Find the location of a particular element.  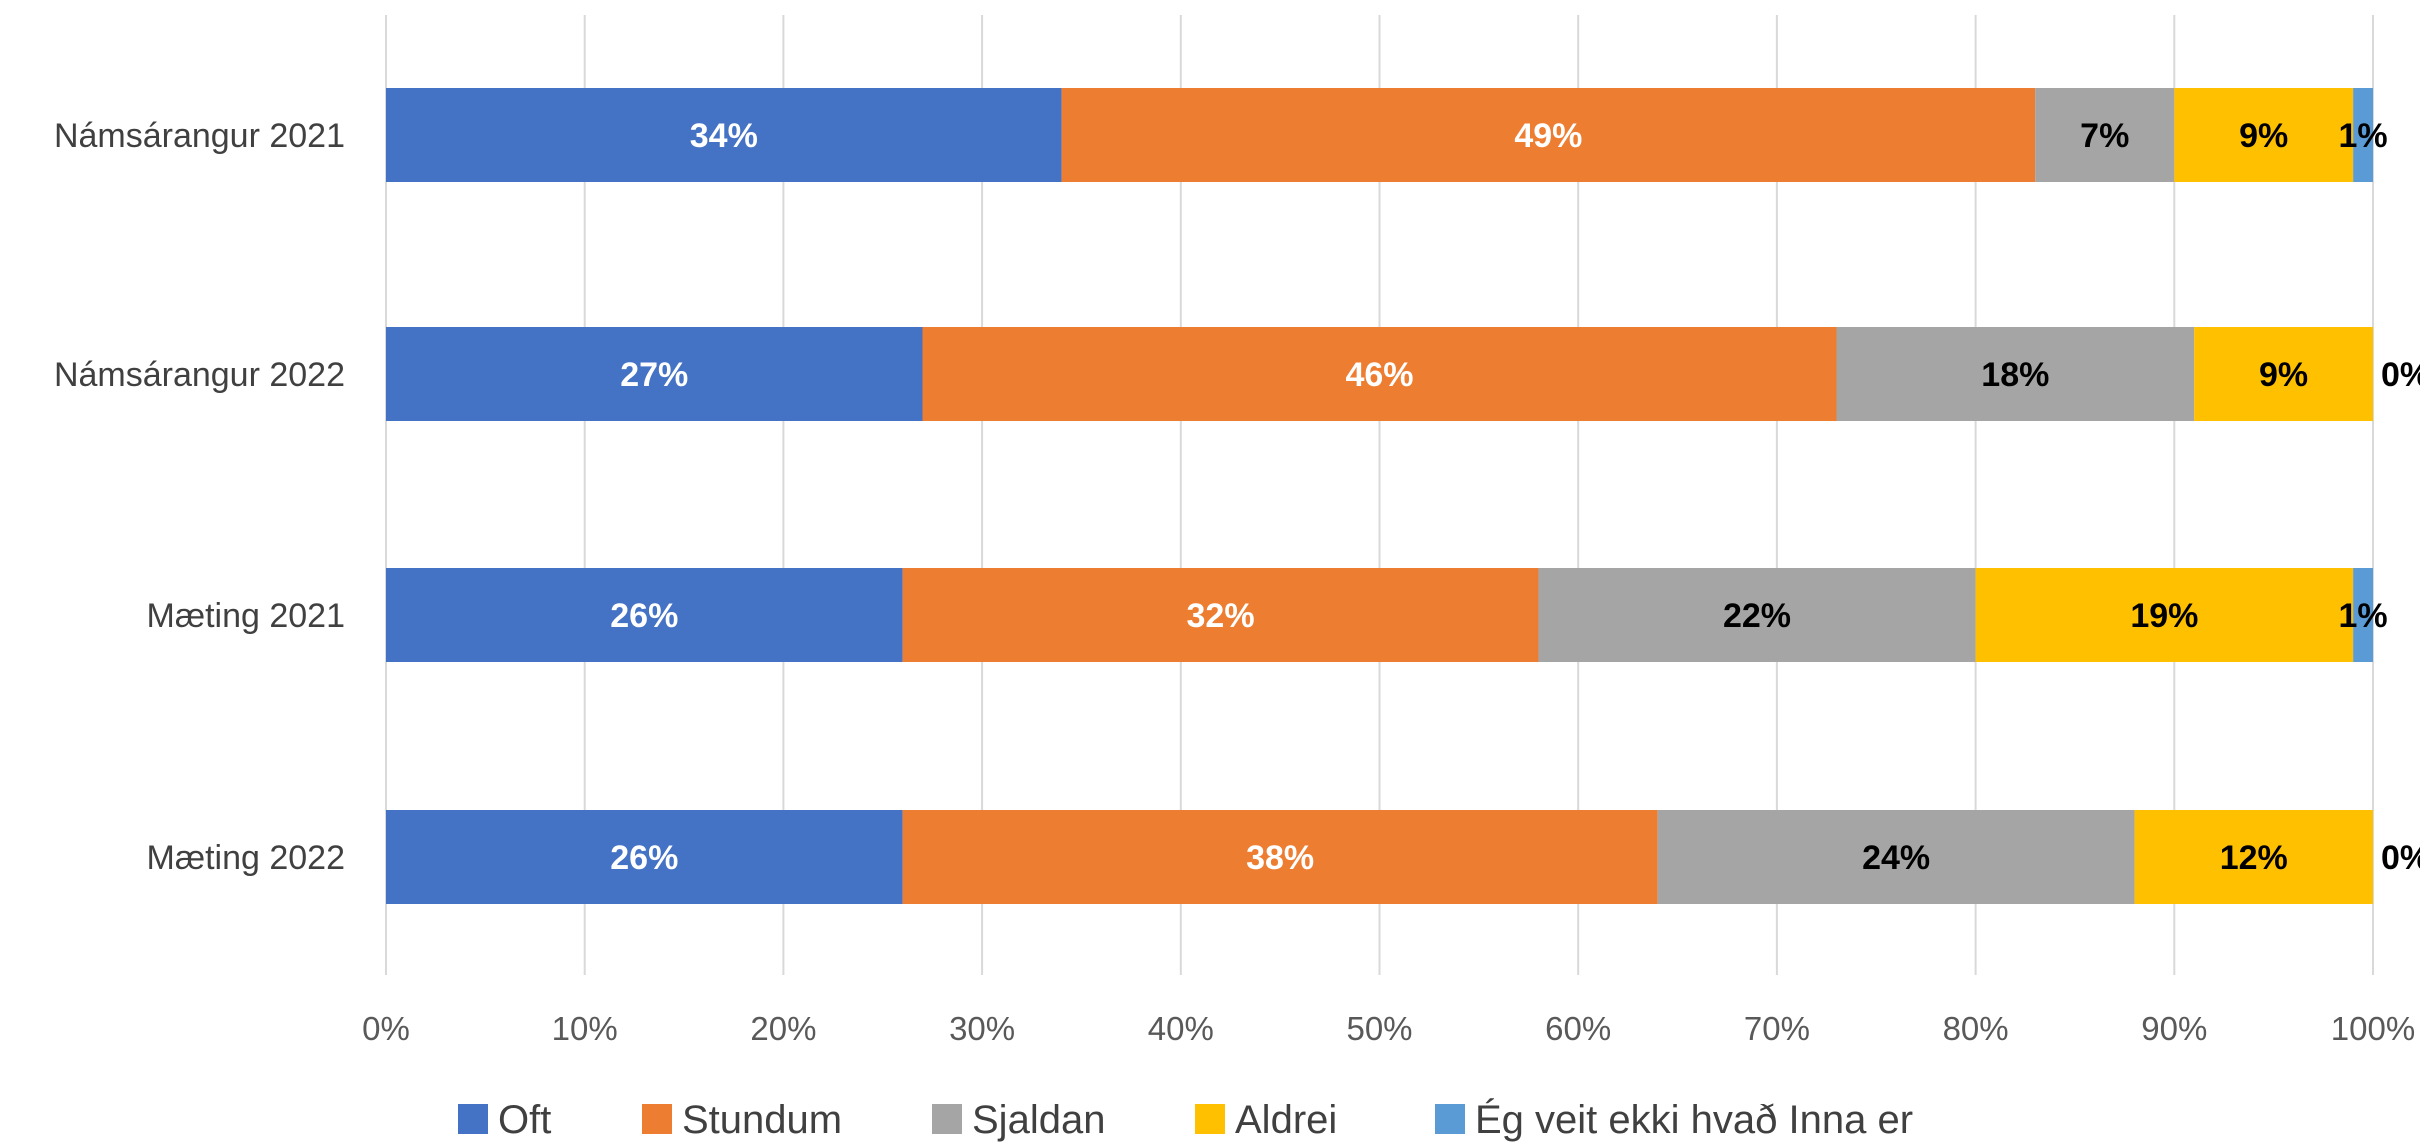

x-tick-label: 60% is located at coordinates (1578, 1028).